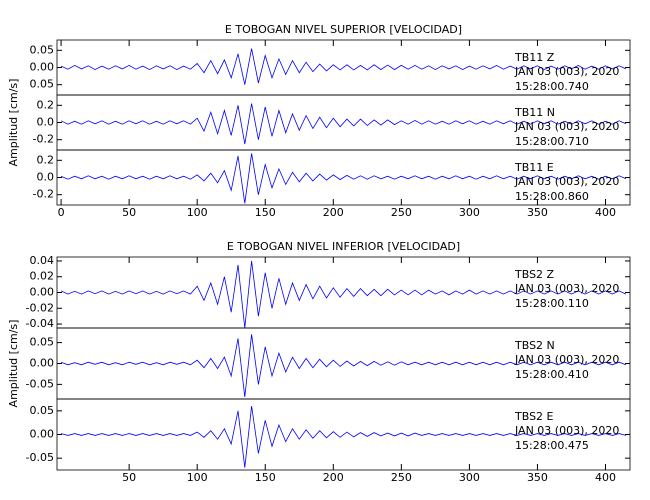 The height and width of the screenshot is (500, 650). Describe the element at coordinates (552, 374) in the screenshot. I see `trace-annotation: 15:28:00.410` at that location.